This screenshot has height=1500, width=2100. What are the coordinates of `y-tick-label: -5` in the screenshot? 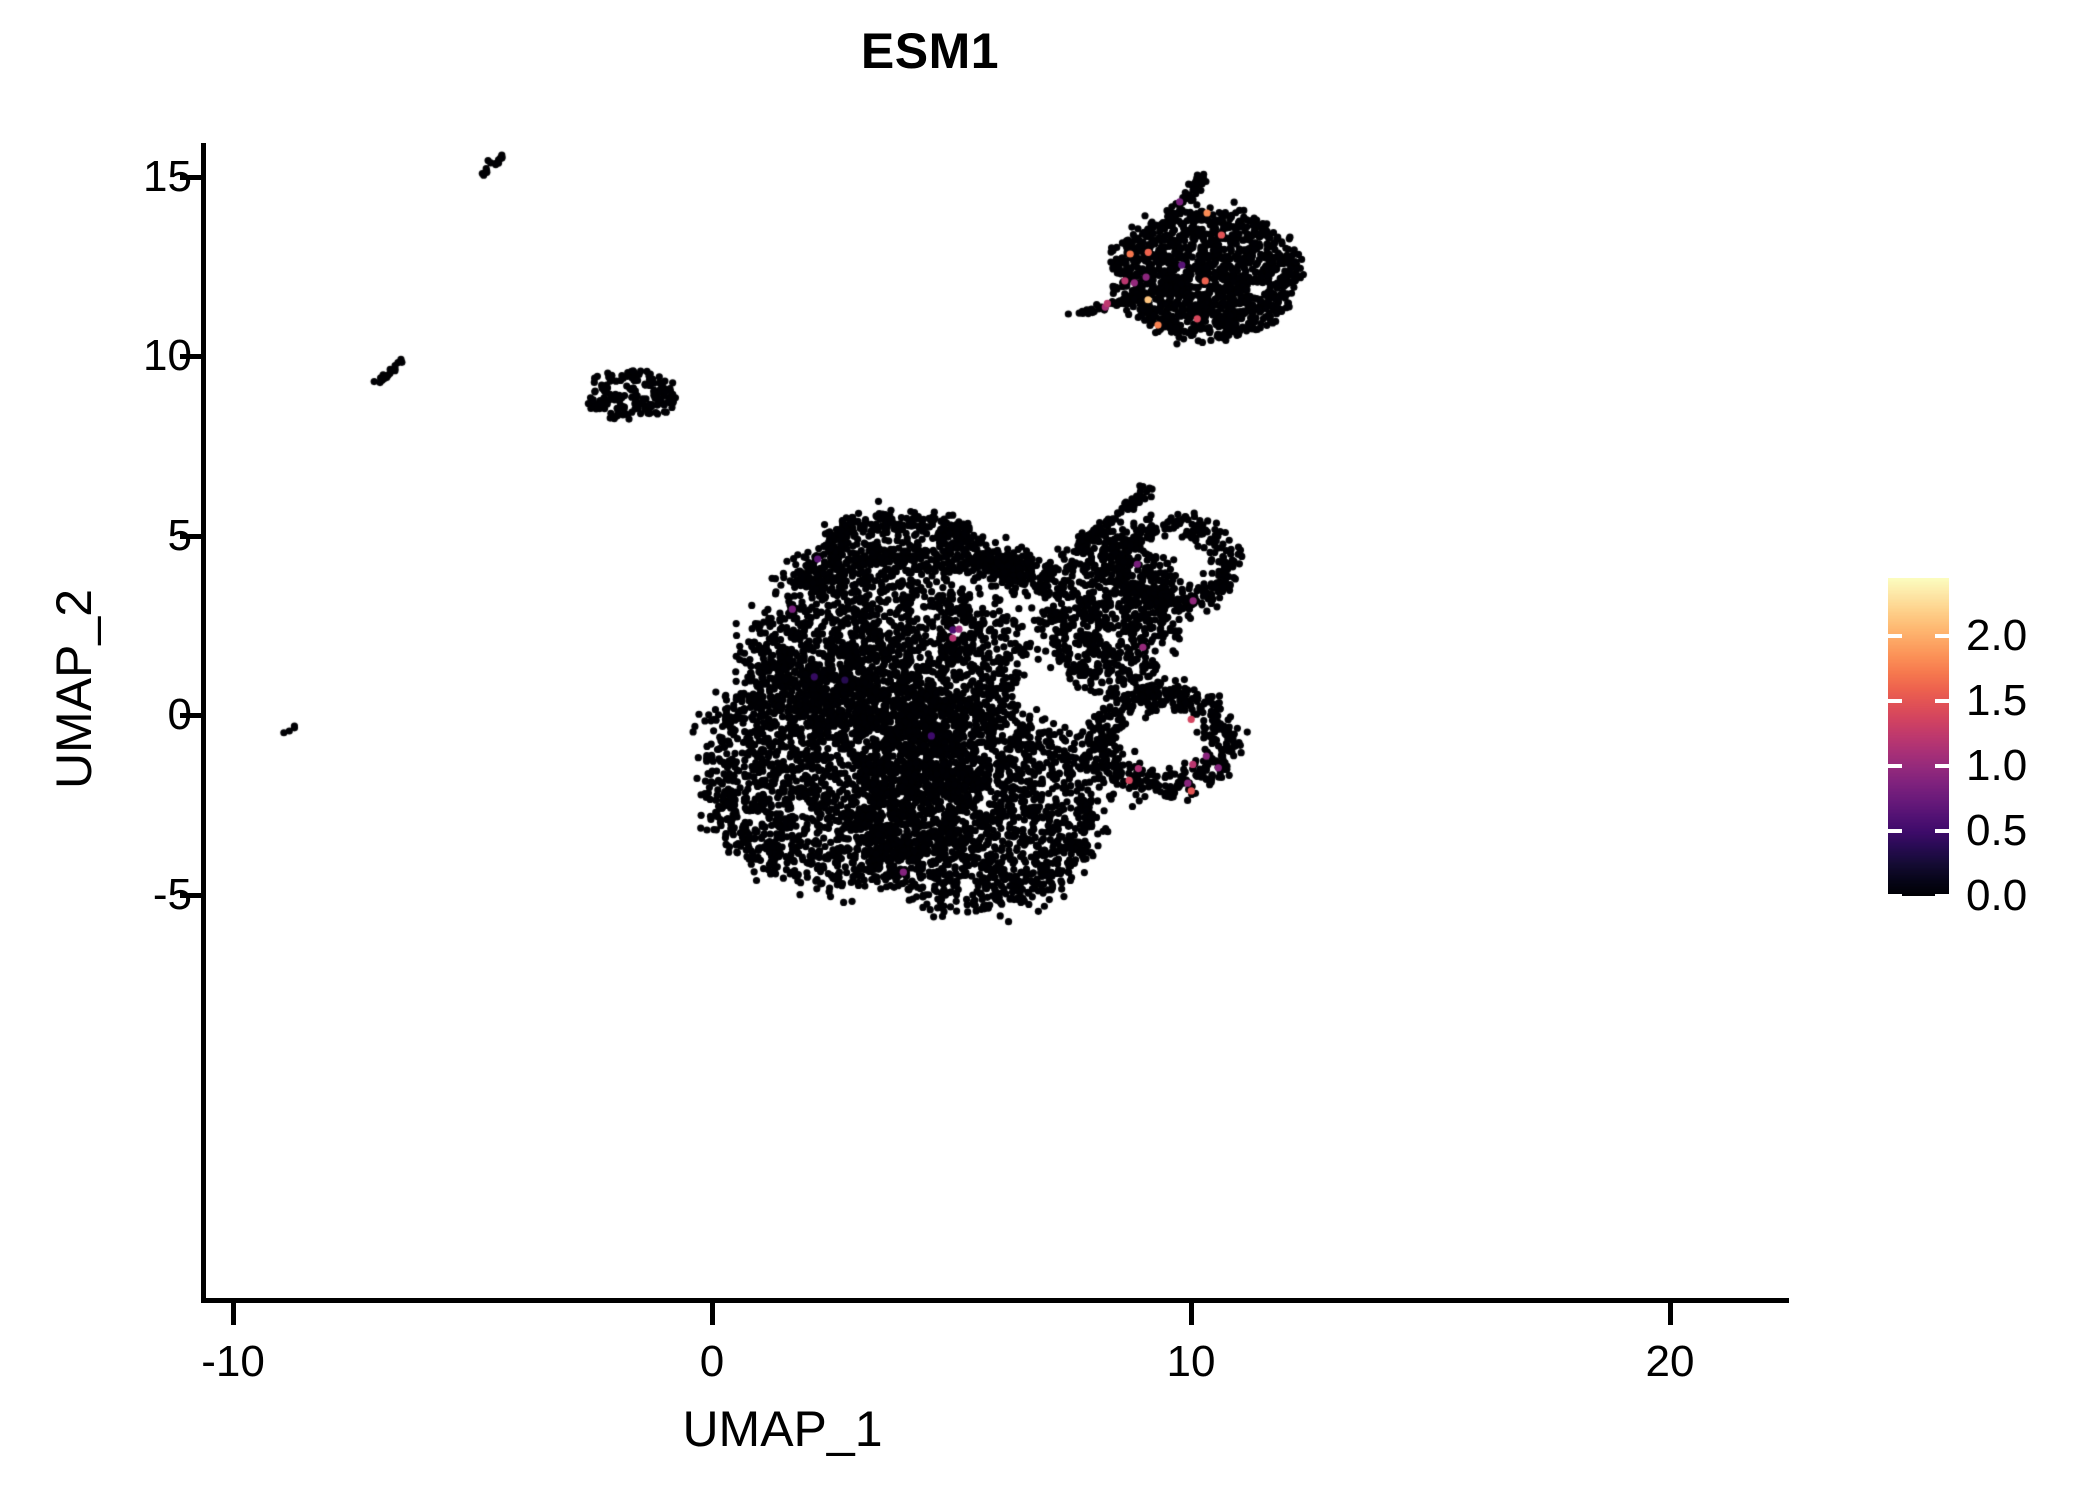 It's located at (172, 894).